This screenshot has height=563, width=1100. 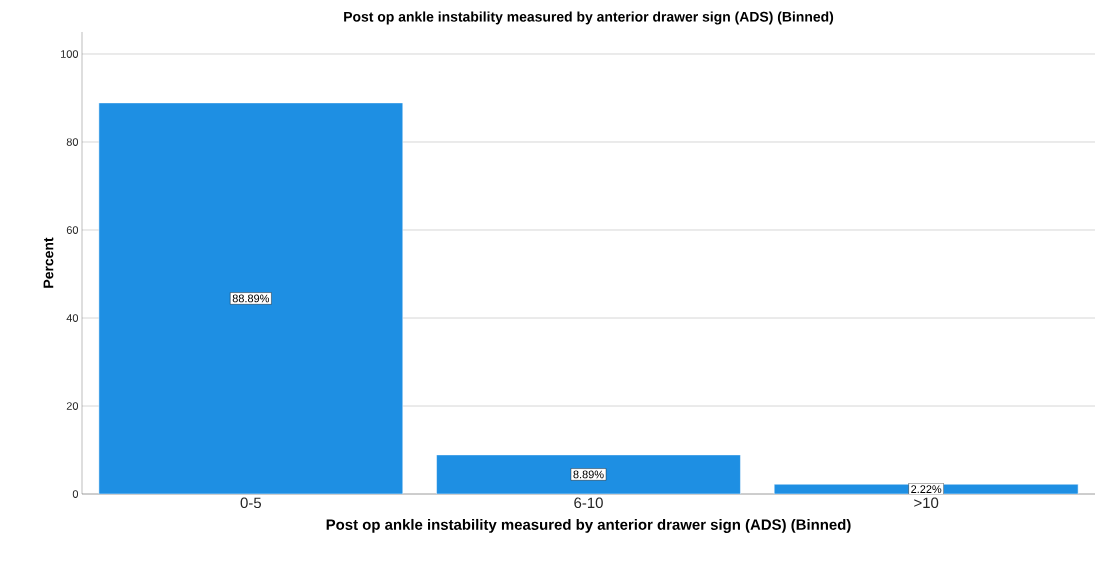 I want to click on x-tick-label: 6-10, so click(x=588, y=503).